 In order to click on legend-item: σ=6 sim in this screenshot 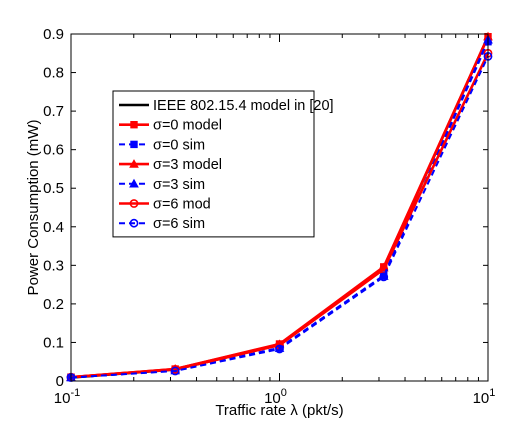, I will do `click(162, 224)`.